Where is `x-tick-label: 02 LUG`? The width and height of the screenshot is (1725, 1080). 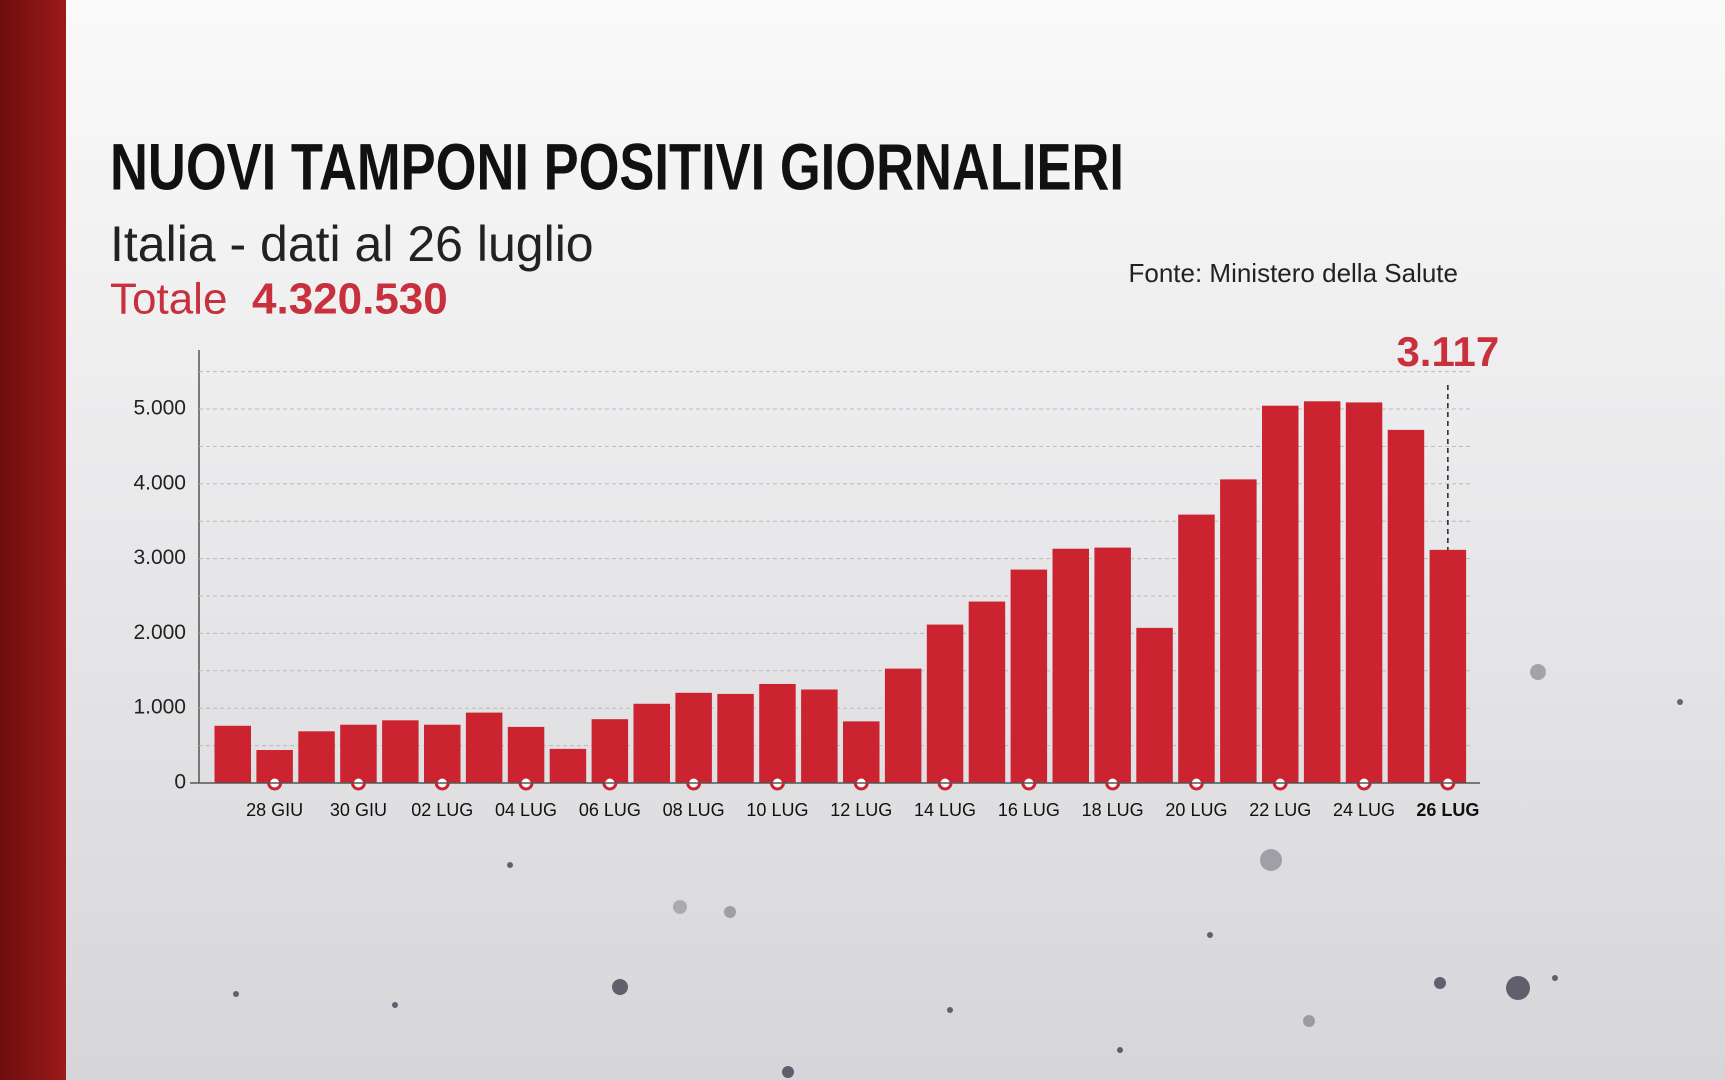
x-tick-label: 02 LUG is located at coordinates (442, 810).